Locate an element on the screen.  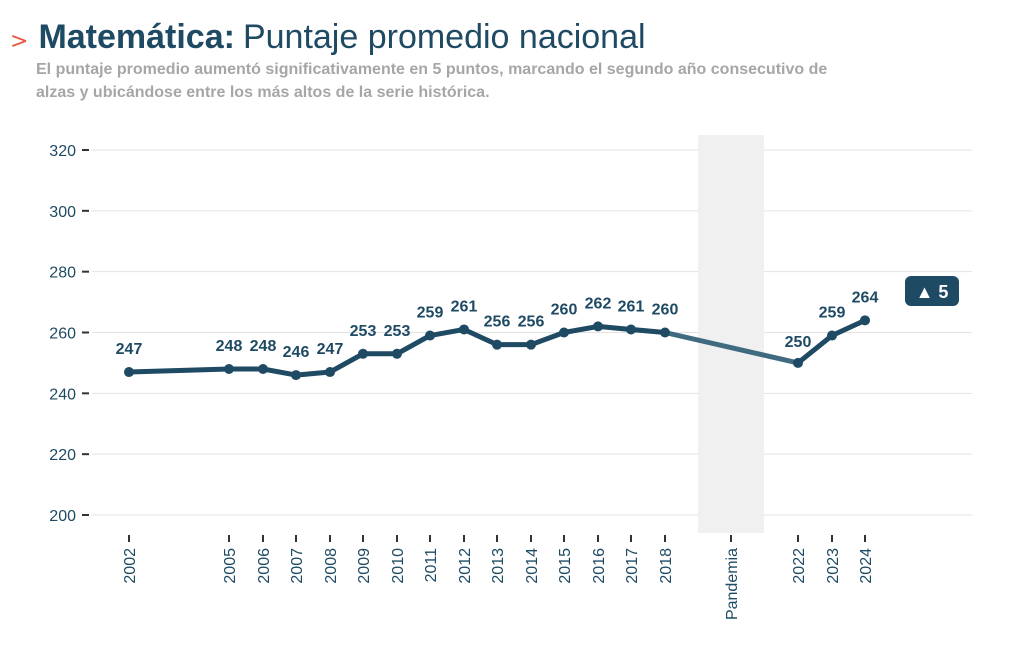
y-tick-label: 320 is located at coordinates (62, 151).